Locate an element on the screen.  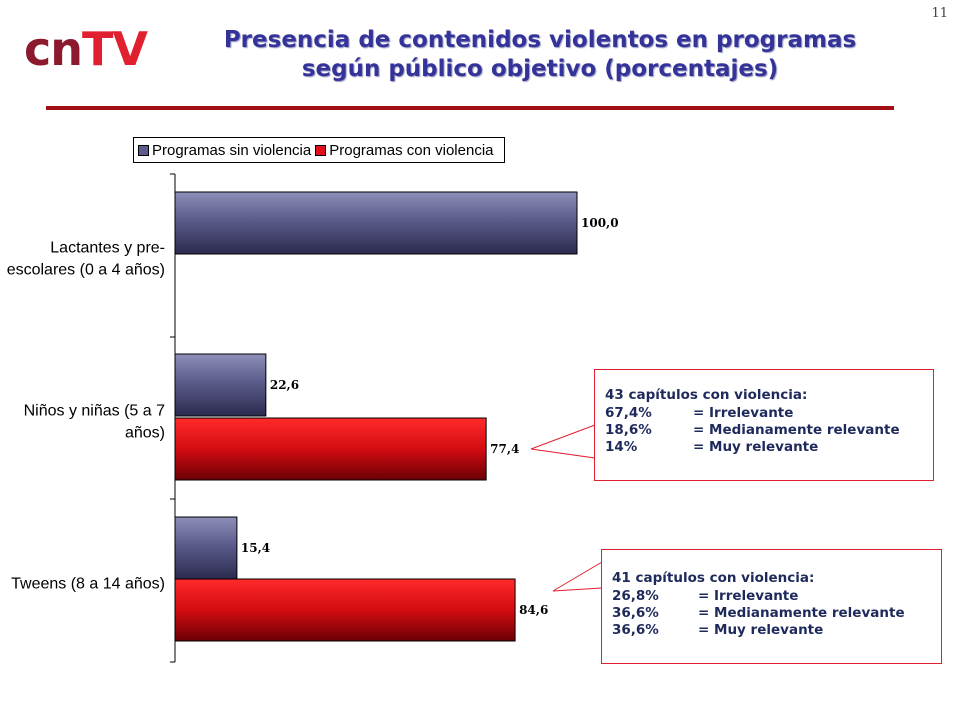
note-heading: 41 capítulos con violencia: is located at coordinates (713, 578).